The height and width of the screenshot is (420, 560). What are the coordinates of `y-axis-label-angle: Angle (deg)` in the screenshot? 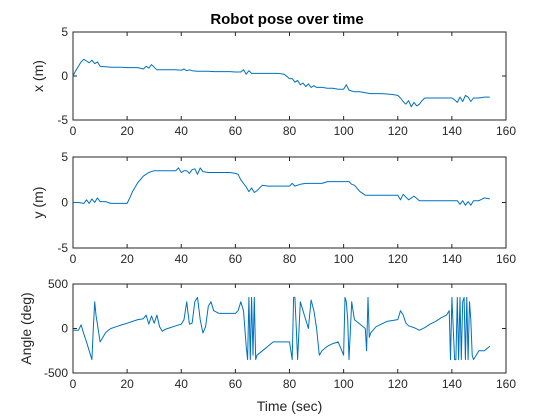 It's located at (26, 328).